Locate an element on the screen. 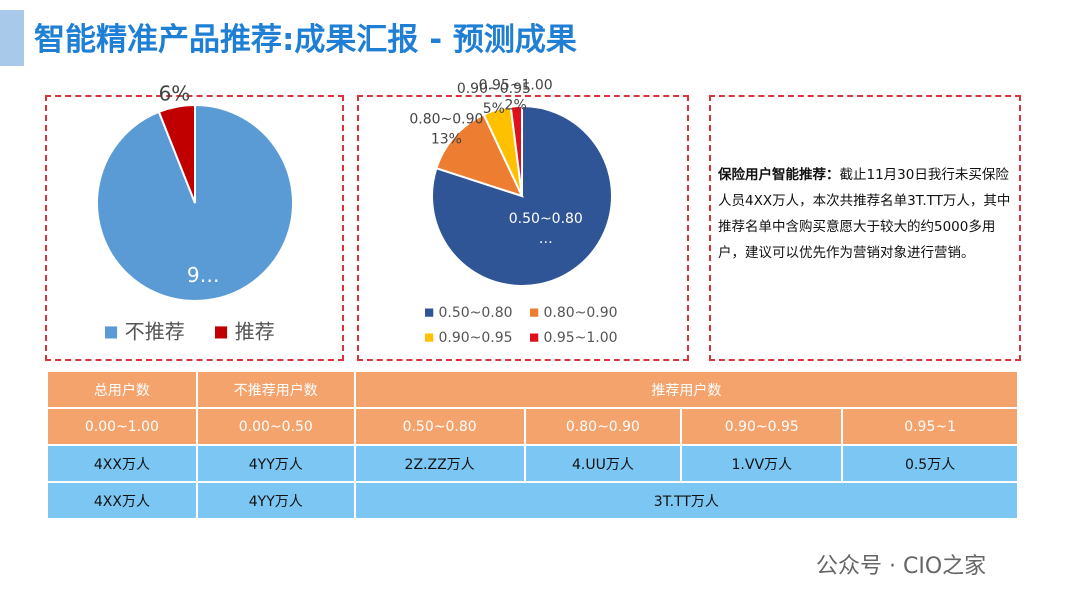  table-cell: 不推荐用户数 is located at coordinates (275, 389).